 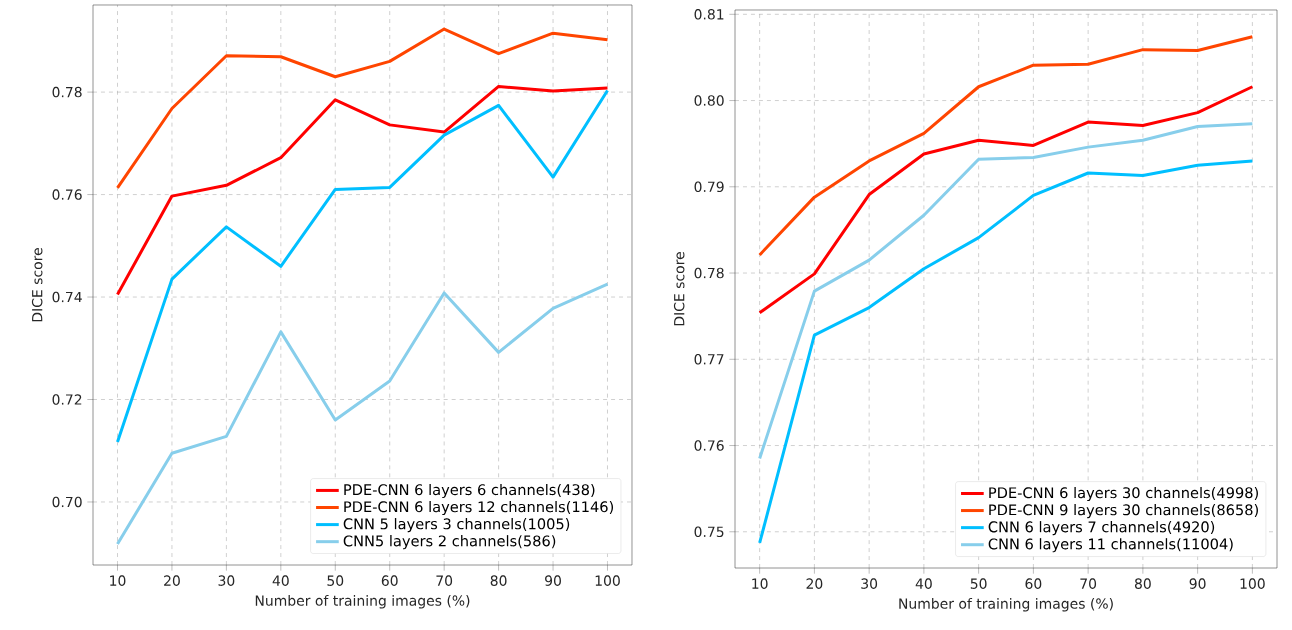 What do you see at coordinates (449, 542) in the screenshot?
I see `legend-label: CNN5 layers 2 channels(586)` at bounding box center [449, 542].